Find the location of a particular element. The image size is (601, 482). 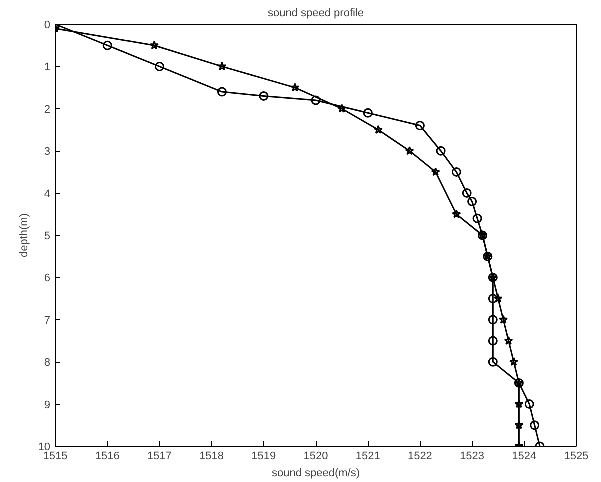

x-tick-label: 1525 is located at coordinates (576, 456).